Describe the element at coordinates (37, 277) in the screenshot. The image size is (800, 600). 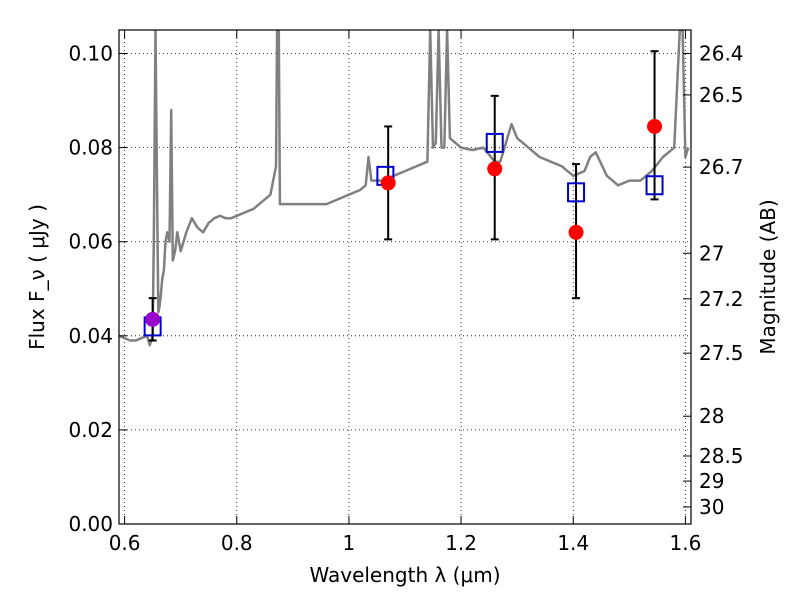
I see `y-axis-label: Flux F_ν ( μJy )` at that location.